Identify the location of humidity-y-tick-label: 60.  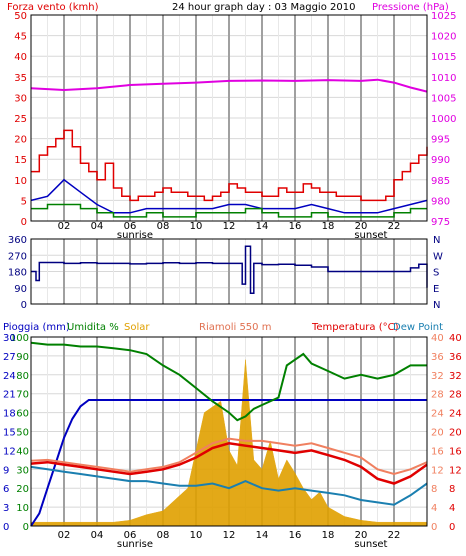
(22, 414).